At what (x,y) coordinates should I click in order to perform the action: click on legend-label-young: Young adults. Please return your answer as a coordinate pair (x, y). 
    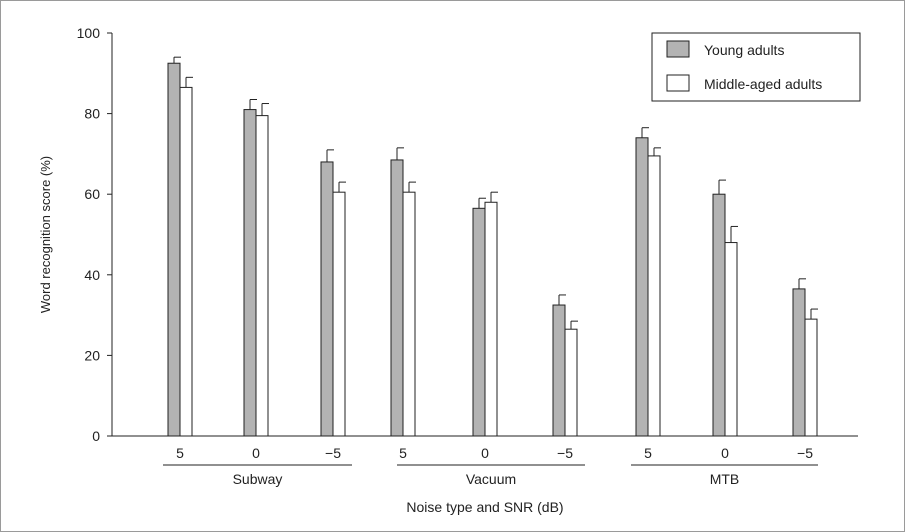
    Looking at the image, I should click on (744, 50).